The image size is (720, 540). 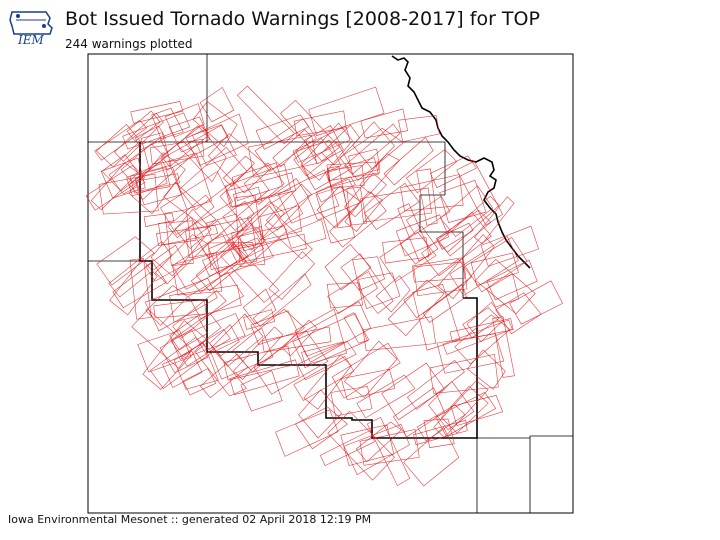 I want to click on iem-logo: IEM, so click(x=31, y=28).